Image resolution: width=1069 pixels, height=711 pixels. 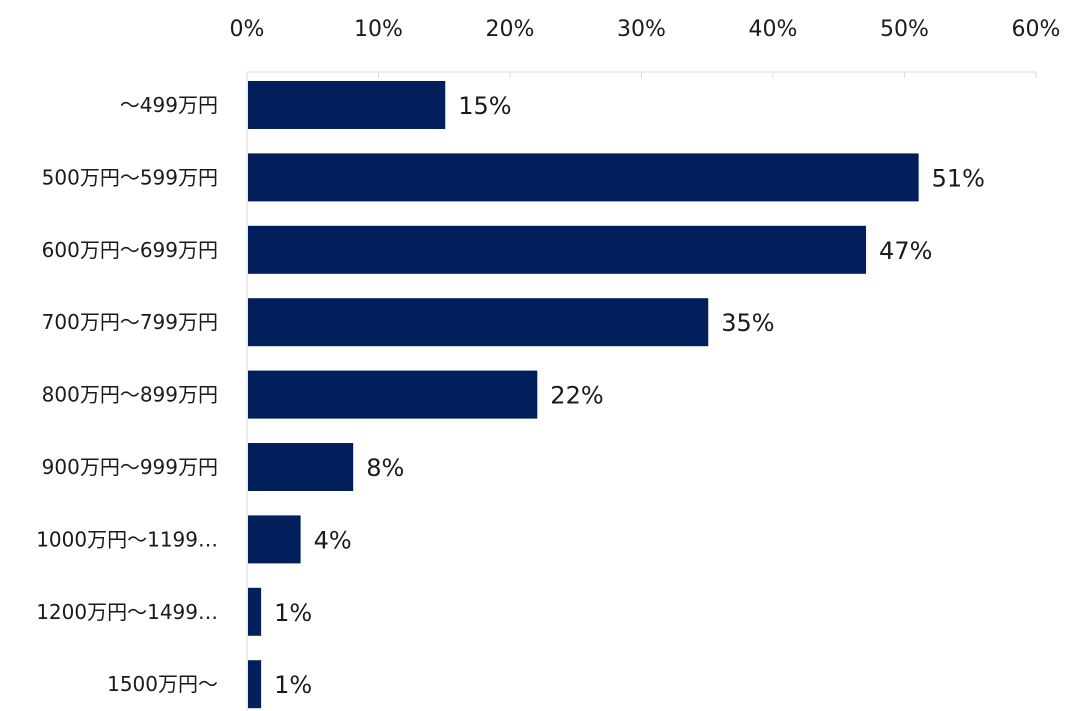 I want to click on tick-label: 10%, so click(x=378, y=29).